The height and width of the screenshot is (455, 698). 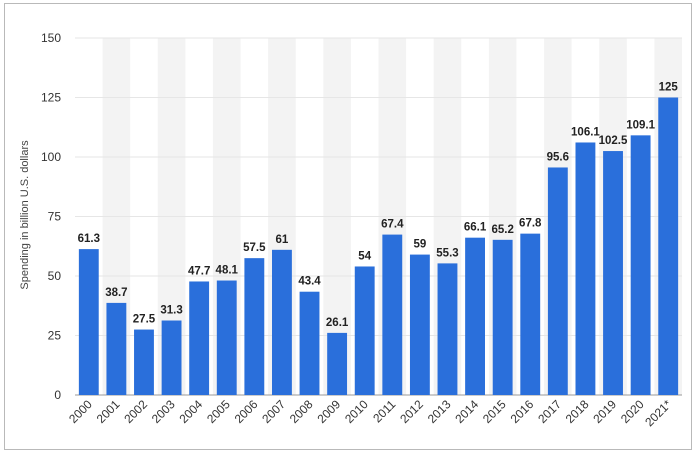 What do you see at coordinates (254, 248) in the screenshot?
I see `bar-value-label: 57.5` at bounding box center [254, 248].